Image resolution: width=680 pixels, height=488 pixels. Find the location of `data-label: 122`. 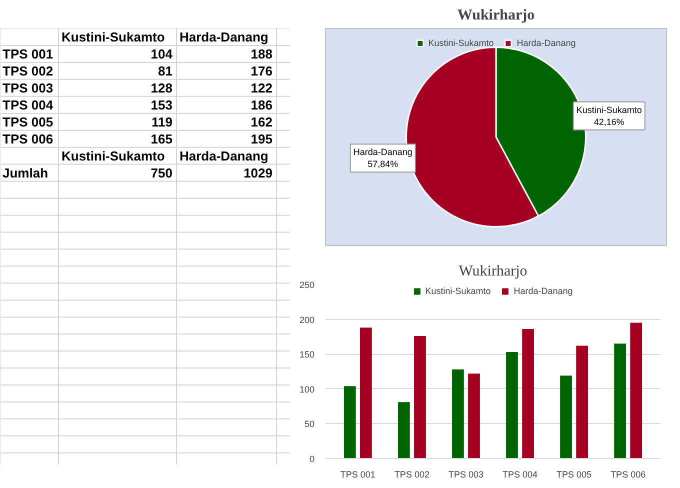

data-label: 122 is located at coordinates (261, 88).